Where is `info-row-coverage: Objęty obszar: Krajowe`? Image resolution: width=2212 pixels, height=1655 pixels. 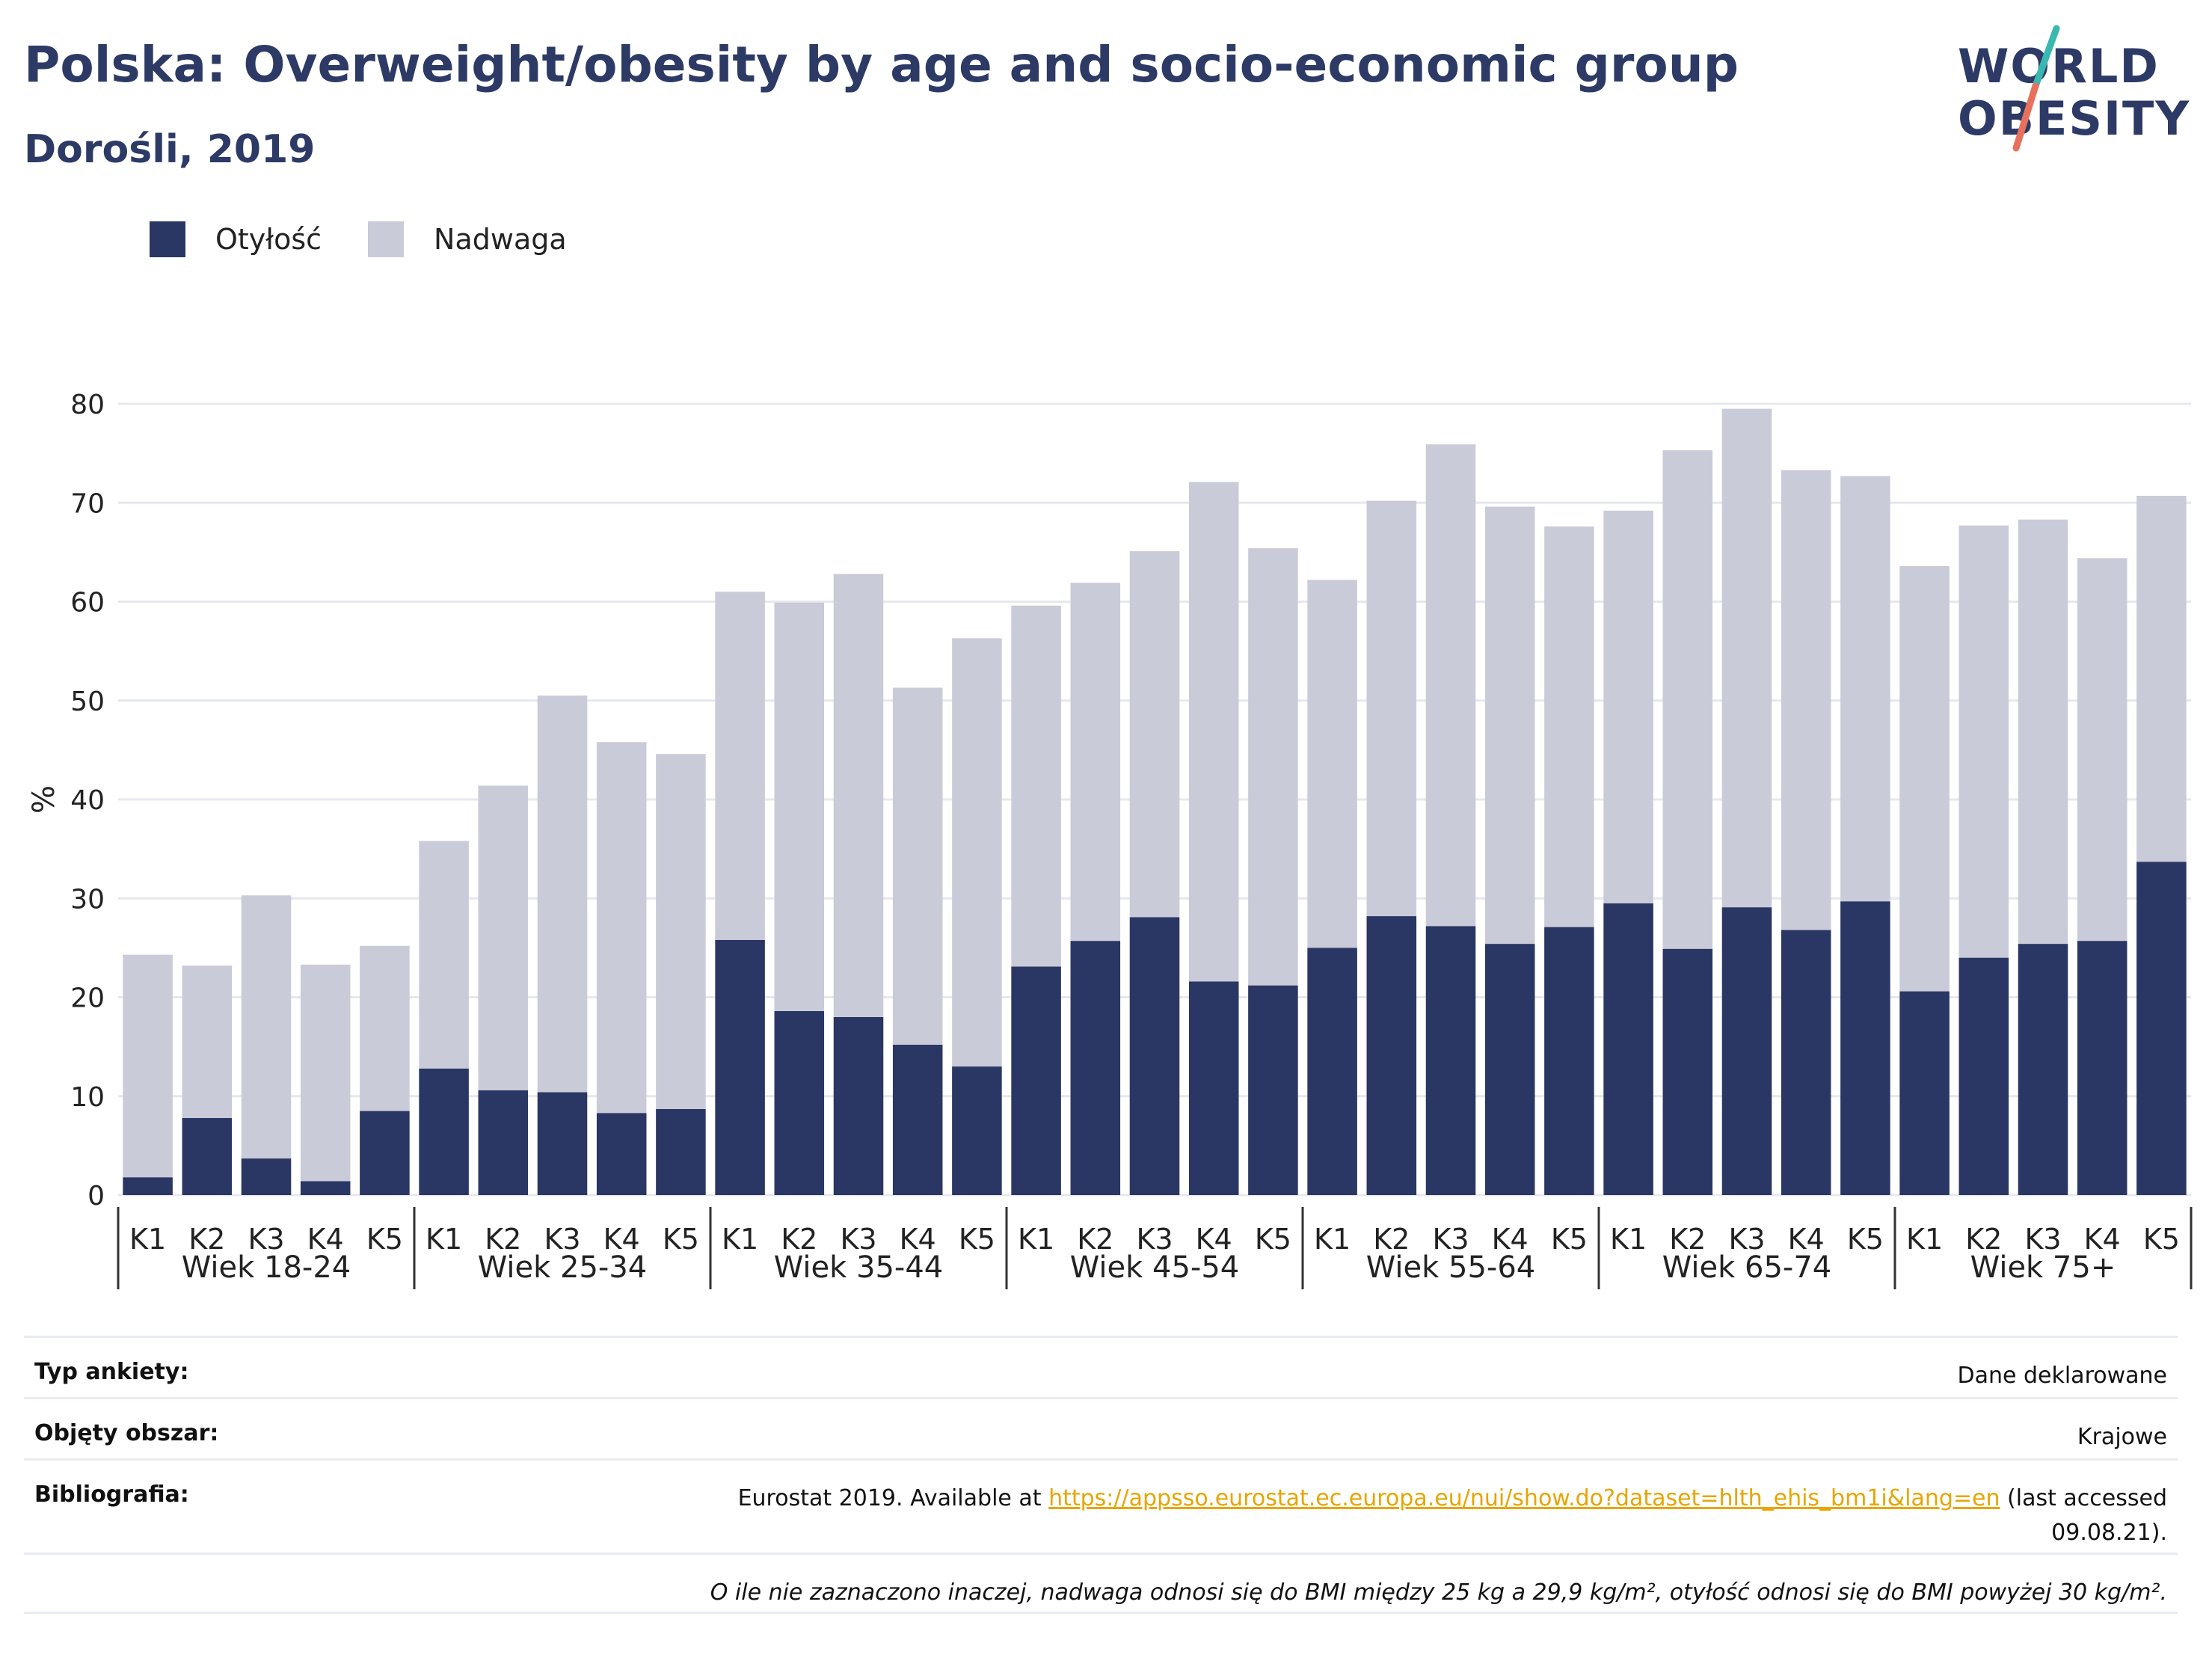
info-row-coverage: Objęty obszar: Krajowe is located at coordinates (1101, 1427).